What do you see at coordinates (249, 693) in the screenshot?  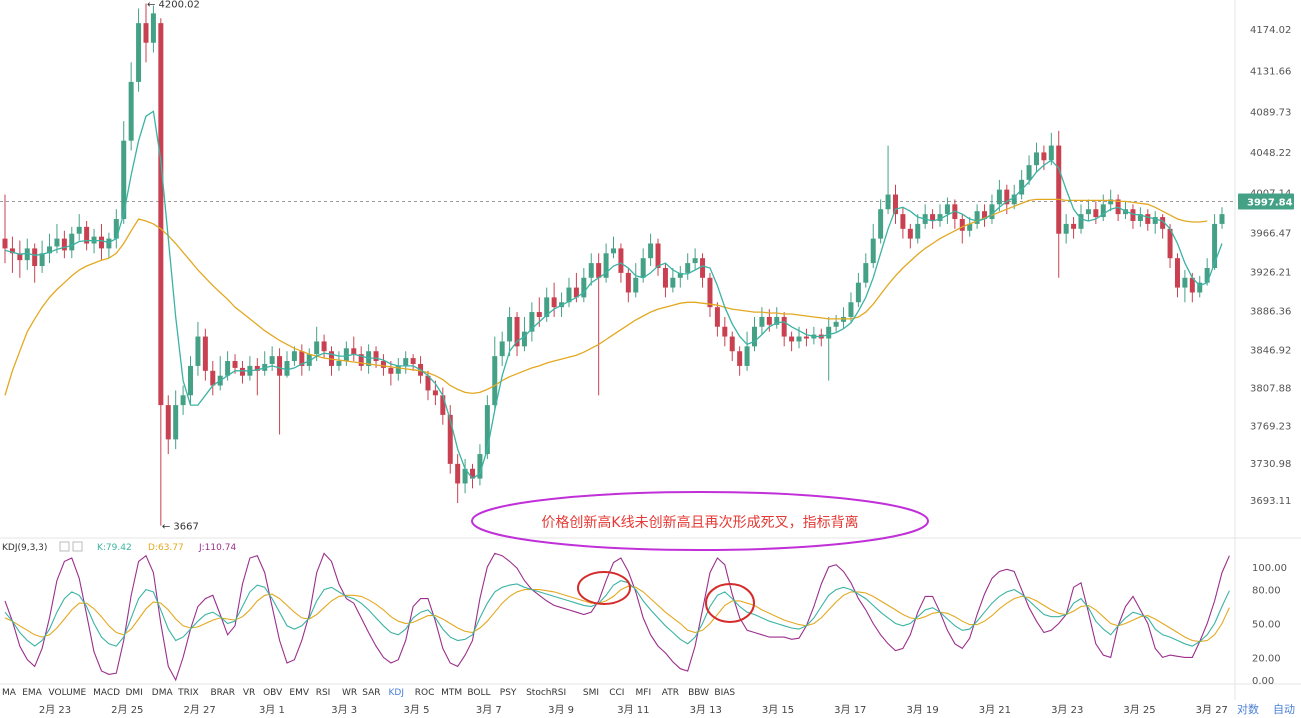 I see `indicator-tab-vr: VR` at bounding box center [249, 693].